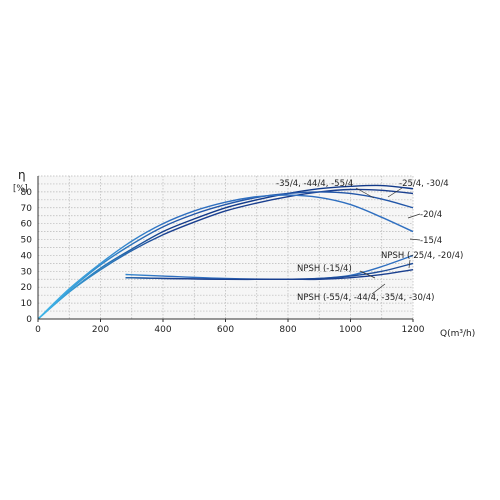  I want to click on annotation-label: NPSH (-25/4, -20/4), so click(422, 256).